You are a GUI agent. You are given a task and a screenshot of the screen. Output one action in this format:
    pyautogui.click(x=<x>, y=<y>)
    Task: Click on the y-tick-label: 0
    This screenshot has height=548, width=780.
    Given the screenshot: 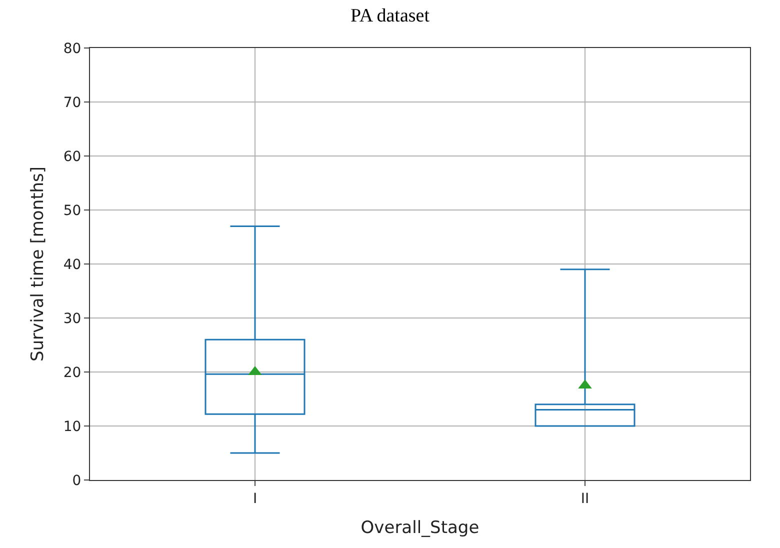 What is the action you would take?
    pyautogui.click(x=77, y=480)
    